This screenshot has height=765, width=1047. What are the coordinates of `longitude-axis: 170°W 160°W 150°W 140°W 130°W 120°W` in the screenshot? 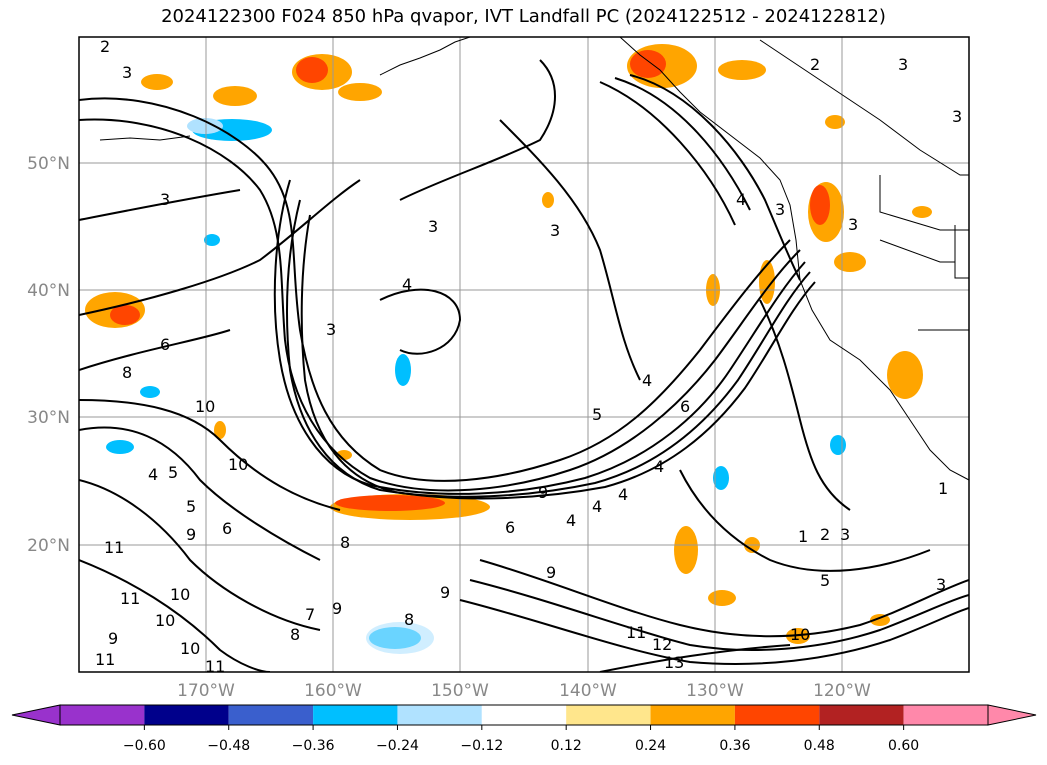 It's located at (524, 691).